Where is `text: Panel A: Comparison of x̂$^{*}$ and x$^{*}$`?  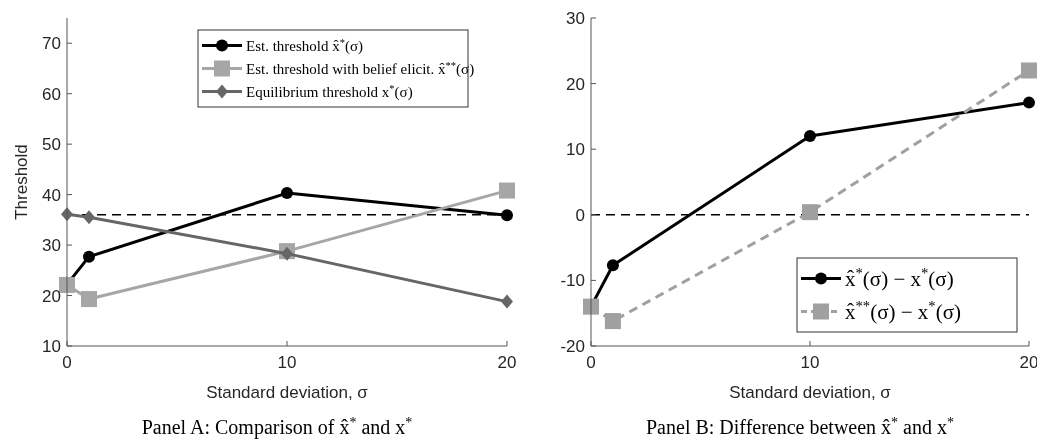
text: Panel A: Comparison of x̂$^{*}$ and x$^{*}$ is located at coordinates (277, 426).